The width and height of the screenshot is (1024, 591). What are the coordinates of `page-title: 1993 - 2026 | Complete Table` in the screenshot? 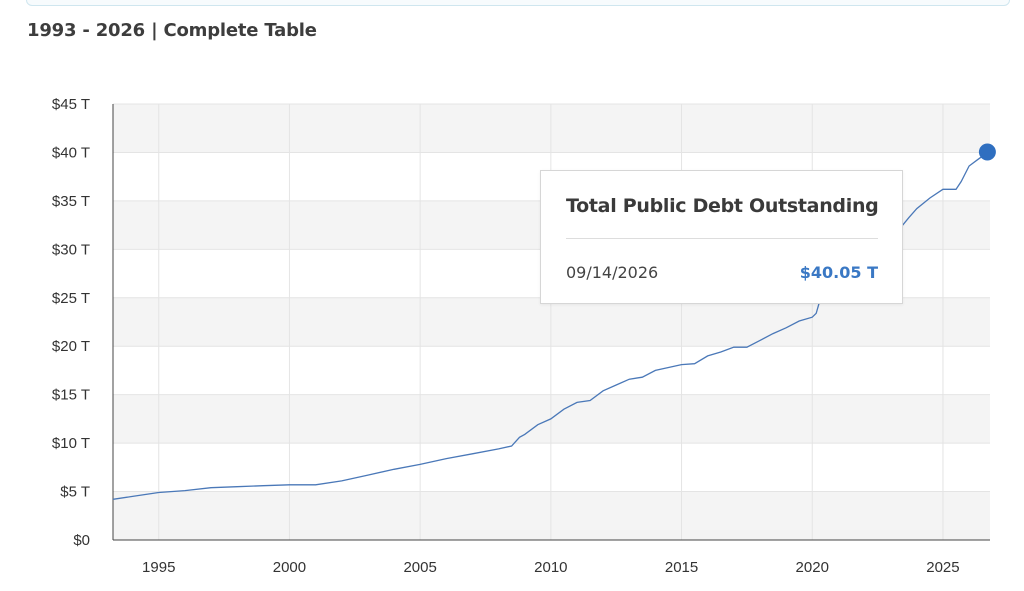 It's located at (172, 30).